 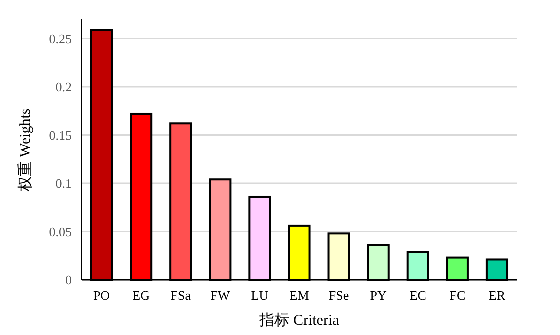 I want to click on x-tick-label: ER, so click(x=497, y=295).